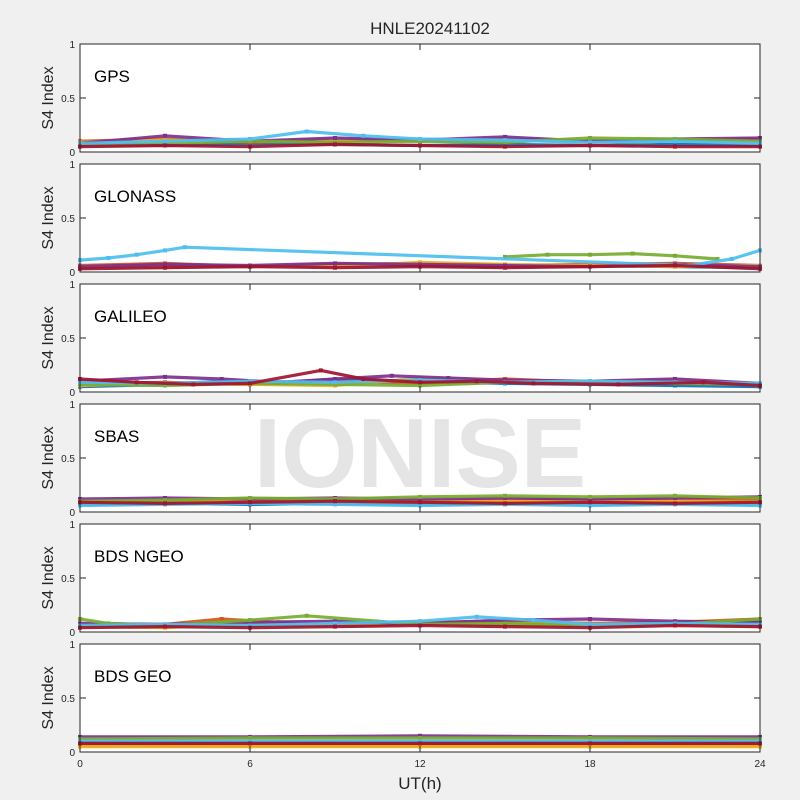 This screenshot has height=800, width=800. I want to click on ionise-watermark: IONISE, so click(420, 453).